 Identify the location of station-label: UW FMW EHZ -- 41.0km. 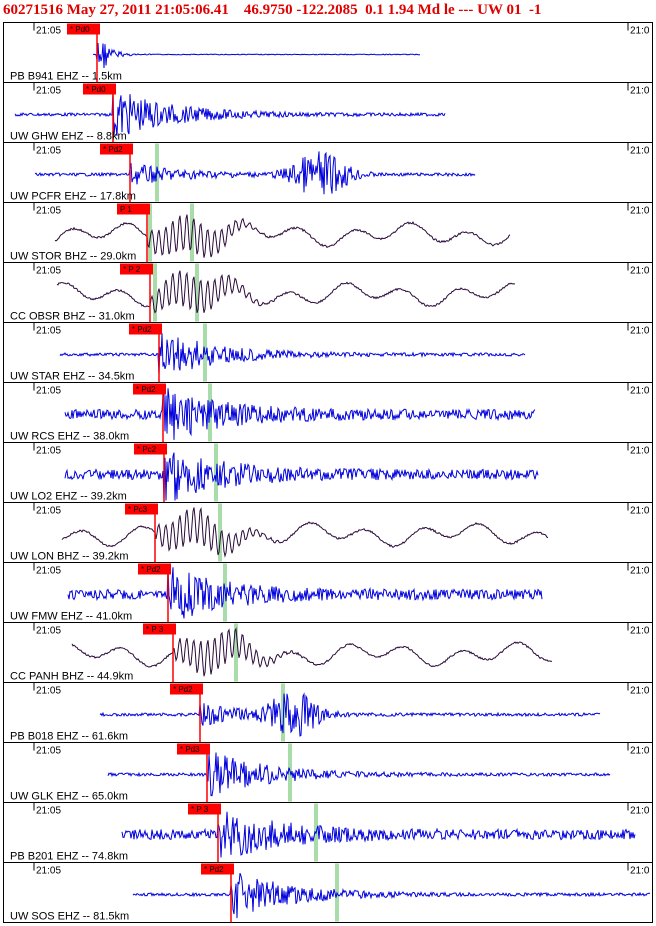
(71, 617).